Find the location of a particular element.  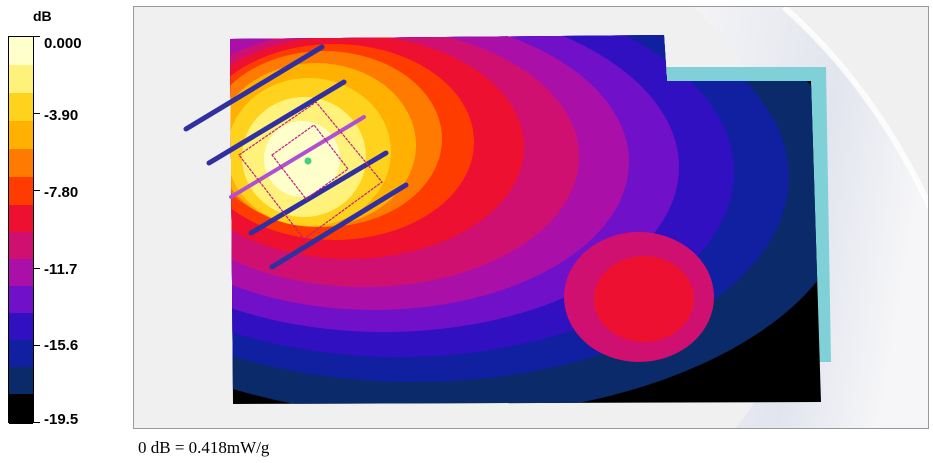

colorbar-tick-label: 0.000 is located at coordinates (63, 44).